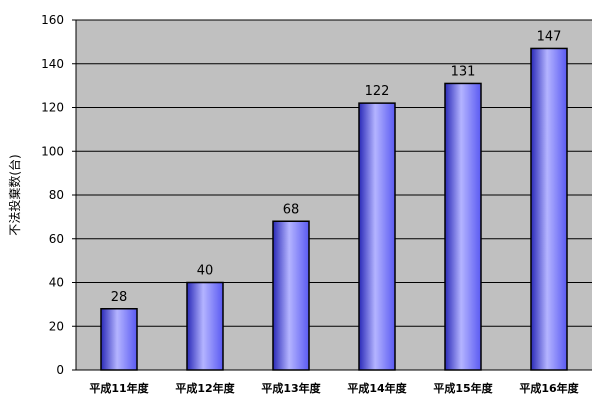 This screenshot has width=597, height=396. Describe the element at coordinates (463, 71) in the screenshot. I see `bar-value-label: 131` at that location.